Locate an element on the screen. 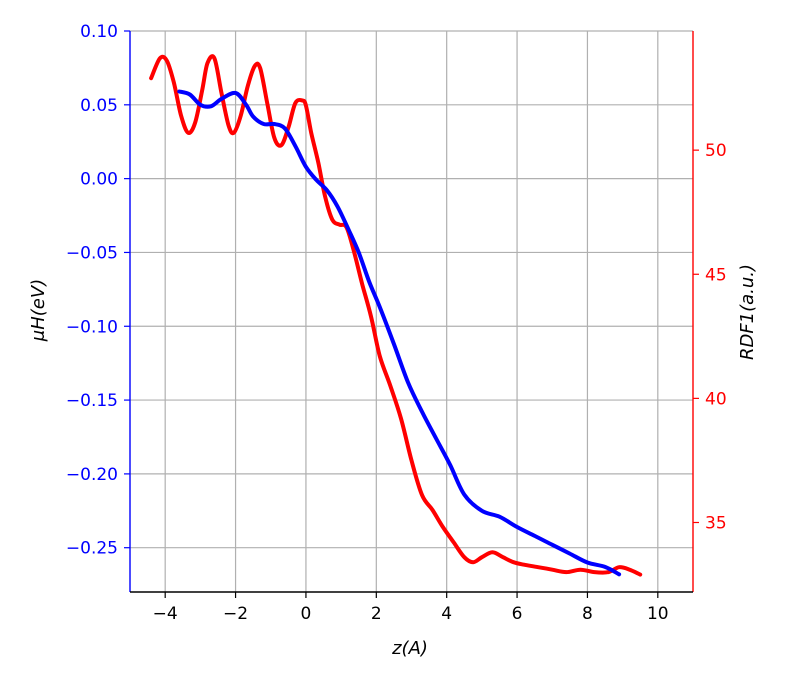  right-y-tick-label: 45 is located at coordinates (716, 275).